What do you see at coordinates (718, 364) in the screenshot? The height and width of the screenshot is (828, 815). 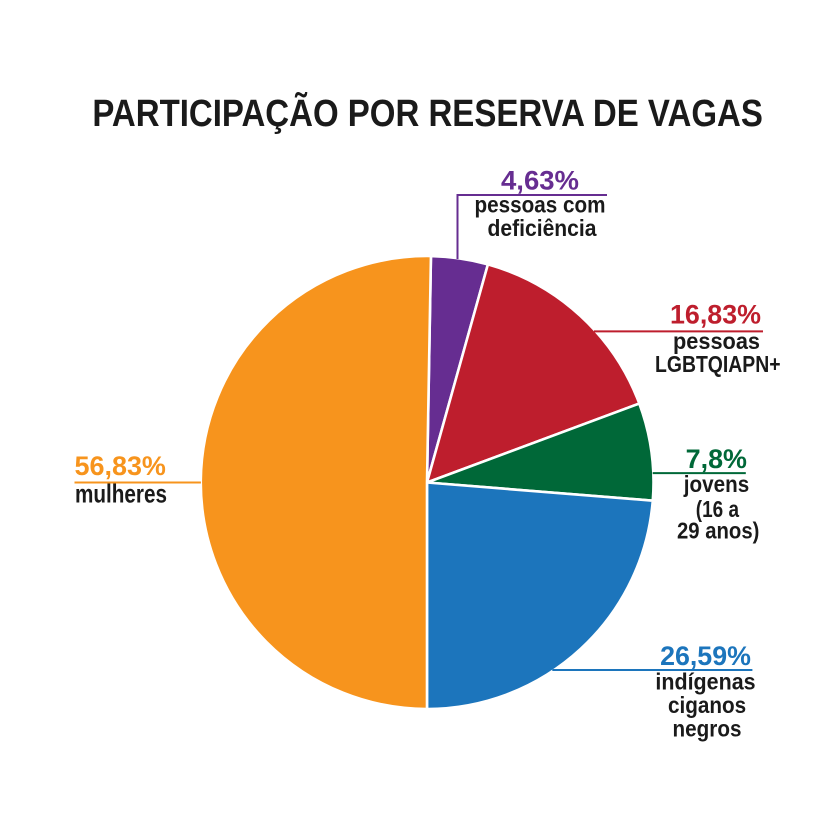 I see `svg-text: LGBTQIAPN+` at bounding box center [718, 364].